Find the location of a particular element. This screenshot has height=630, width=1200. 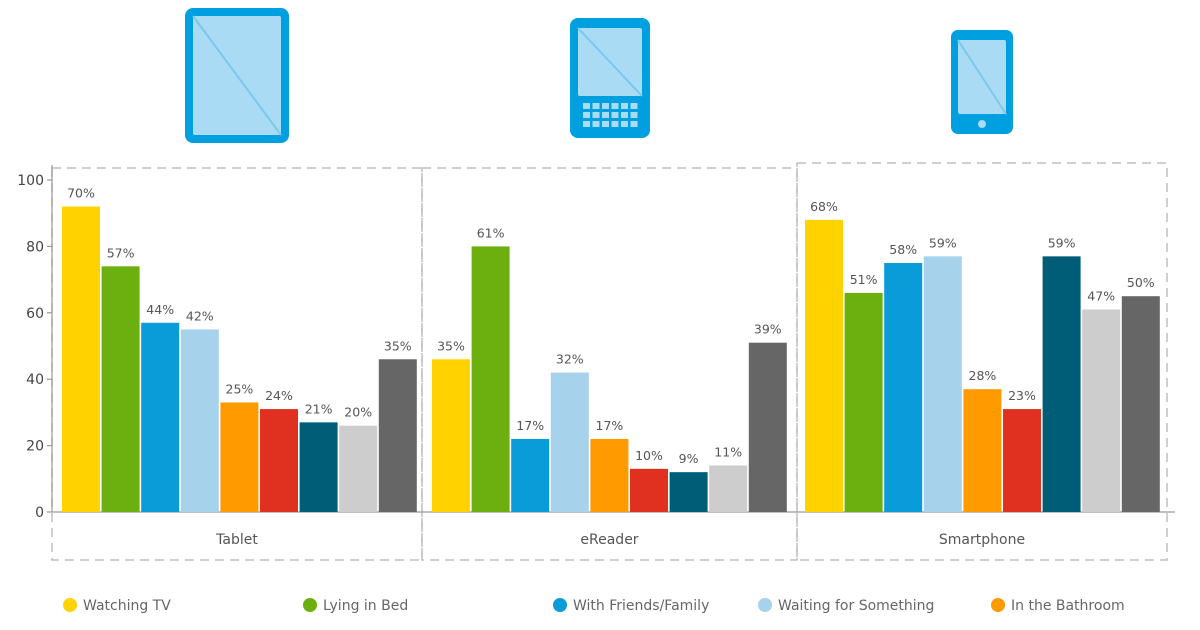

data-label: 51% is located at coordinates (864, 279).